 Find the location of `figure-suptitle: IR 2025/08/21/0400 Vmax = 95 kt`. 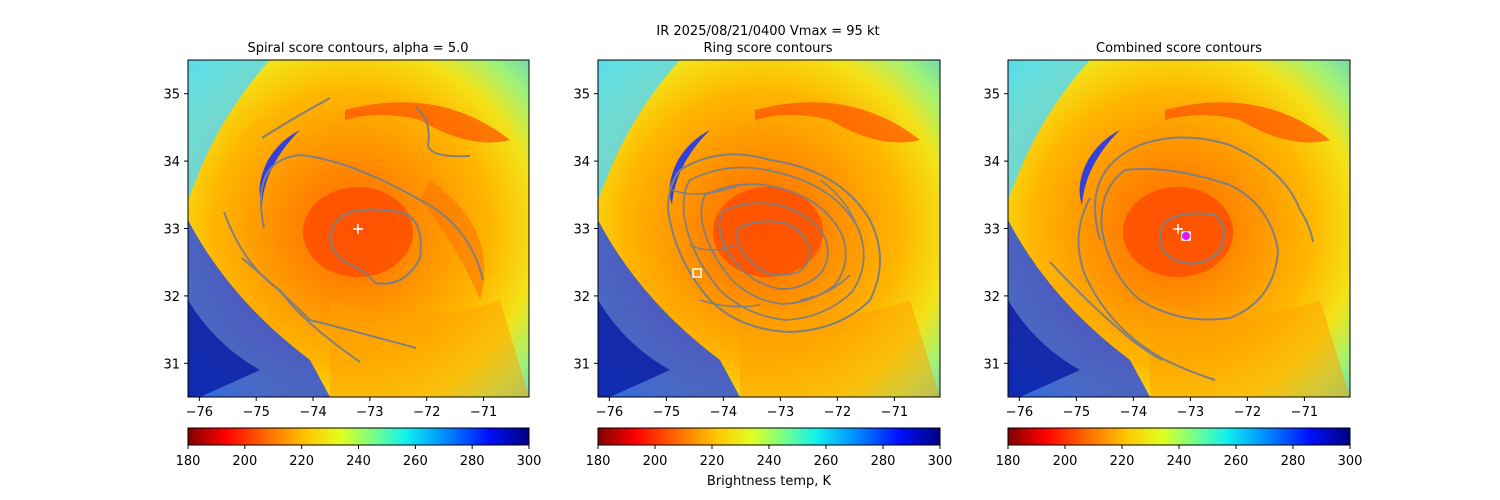

figure-suptitle: IR 2025/08/21/0400 Vmax = 95 kt is located at coordinates (767, 31).